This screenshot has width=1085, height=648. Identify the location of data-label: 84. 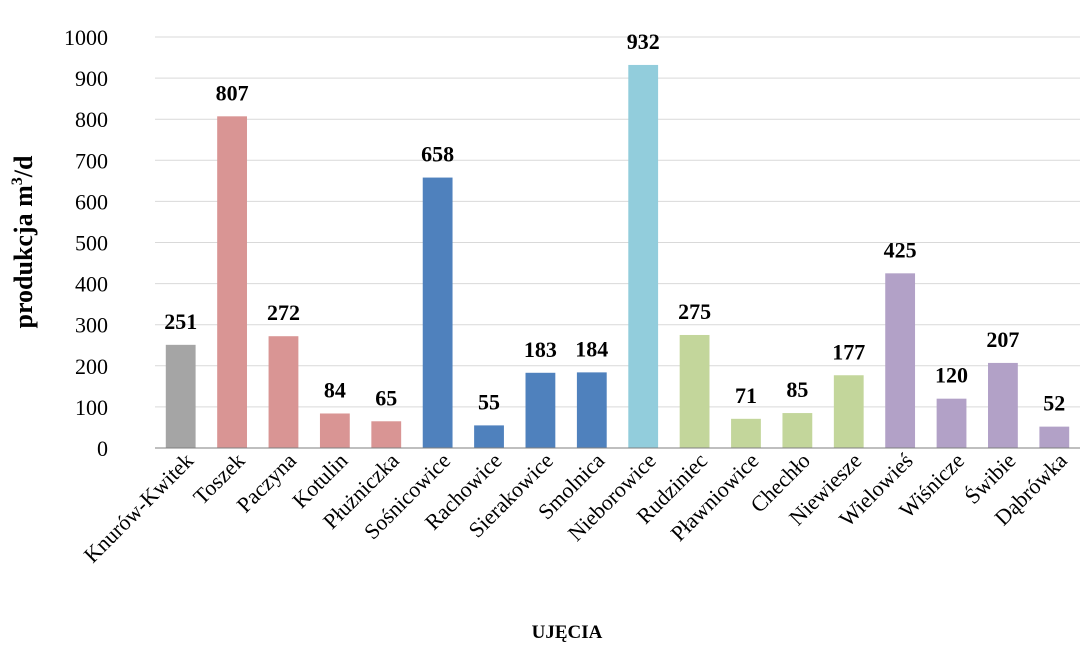
(335, 389).